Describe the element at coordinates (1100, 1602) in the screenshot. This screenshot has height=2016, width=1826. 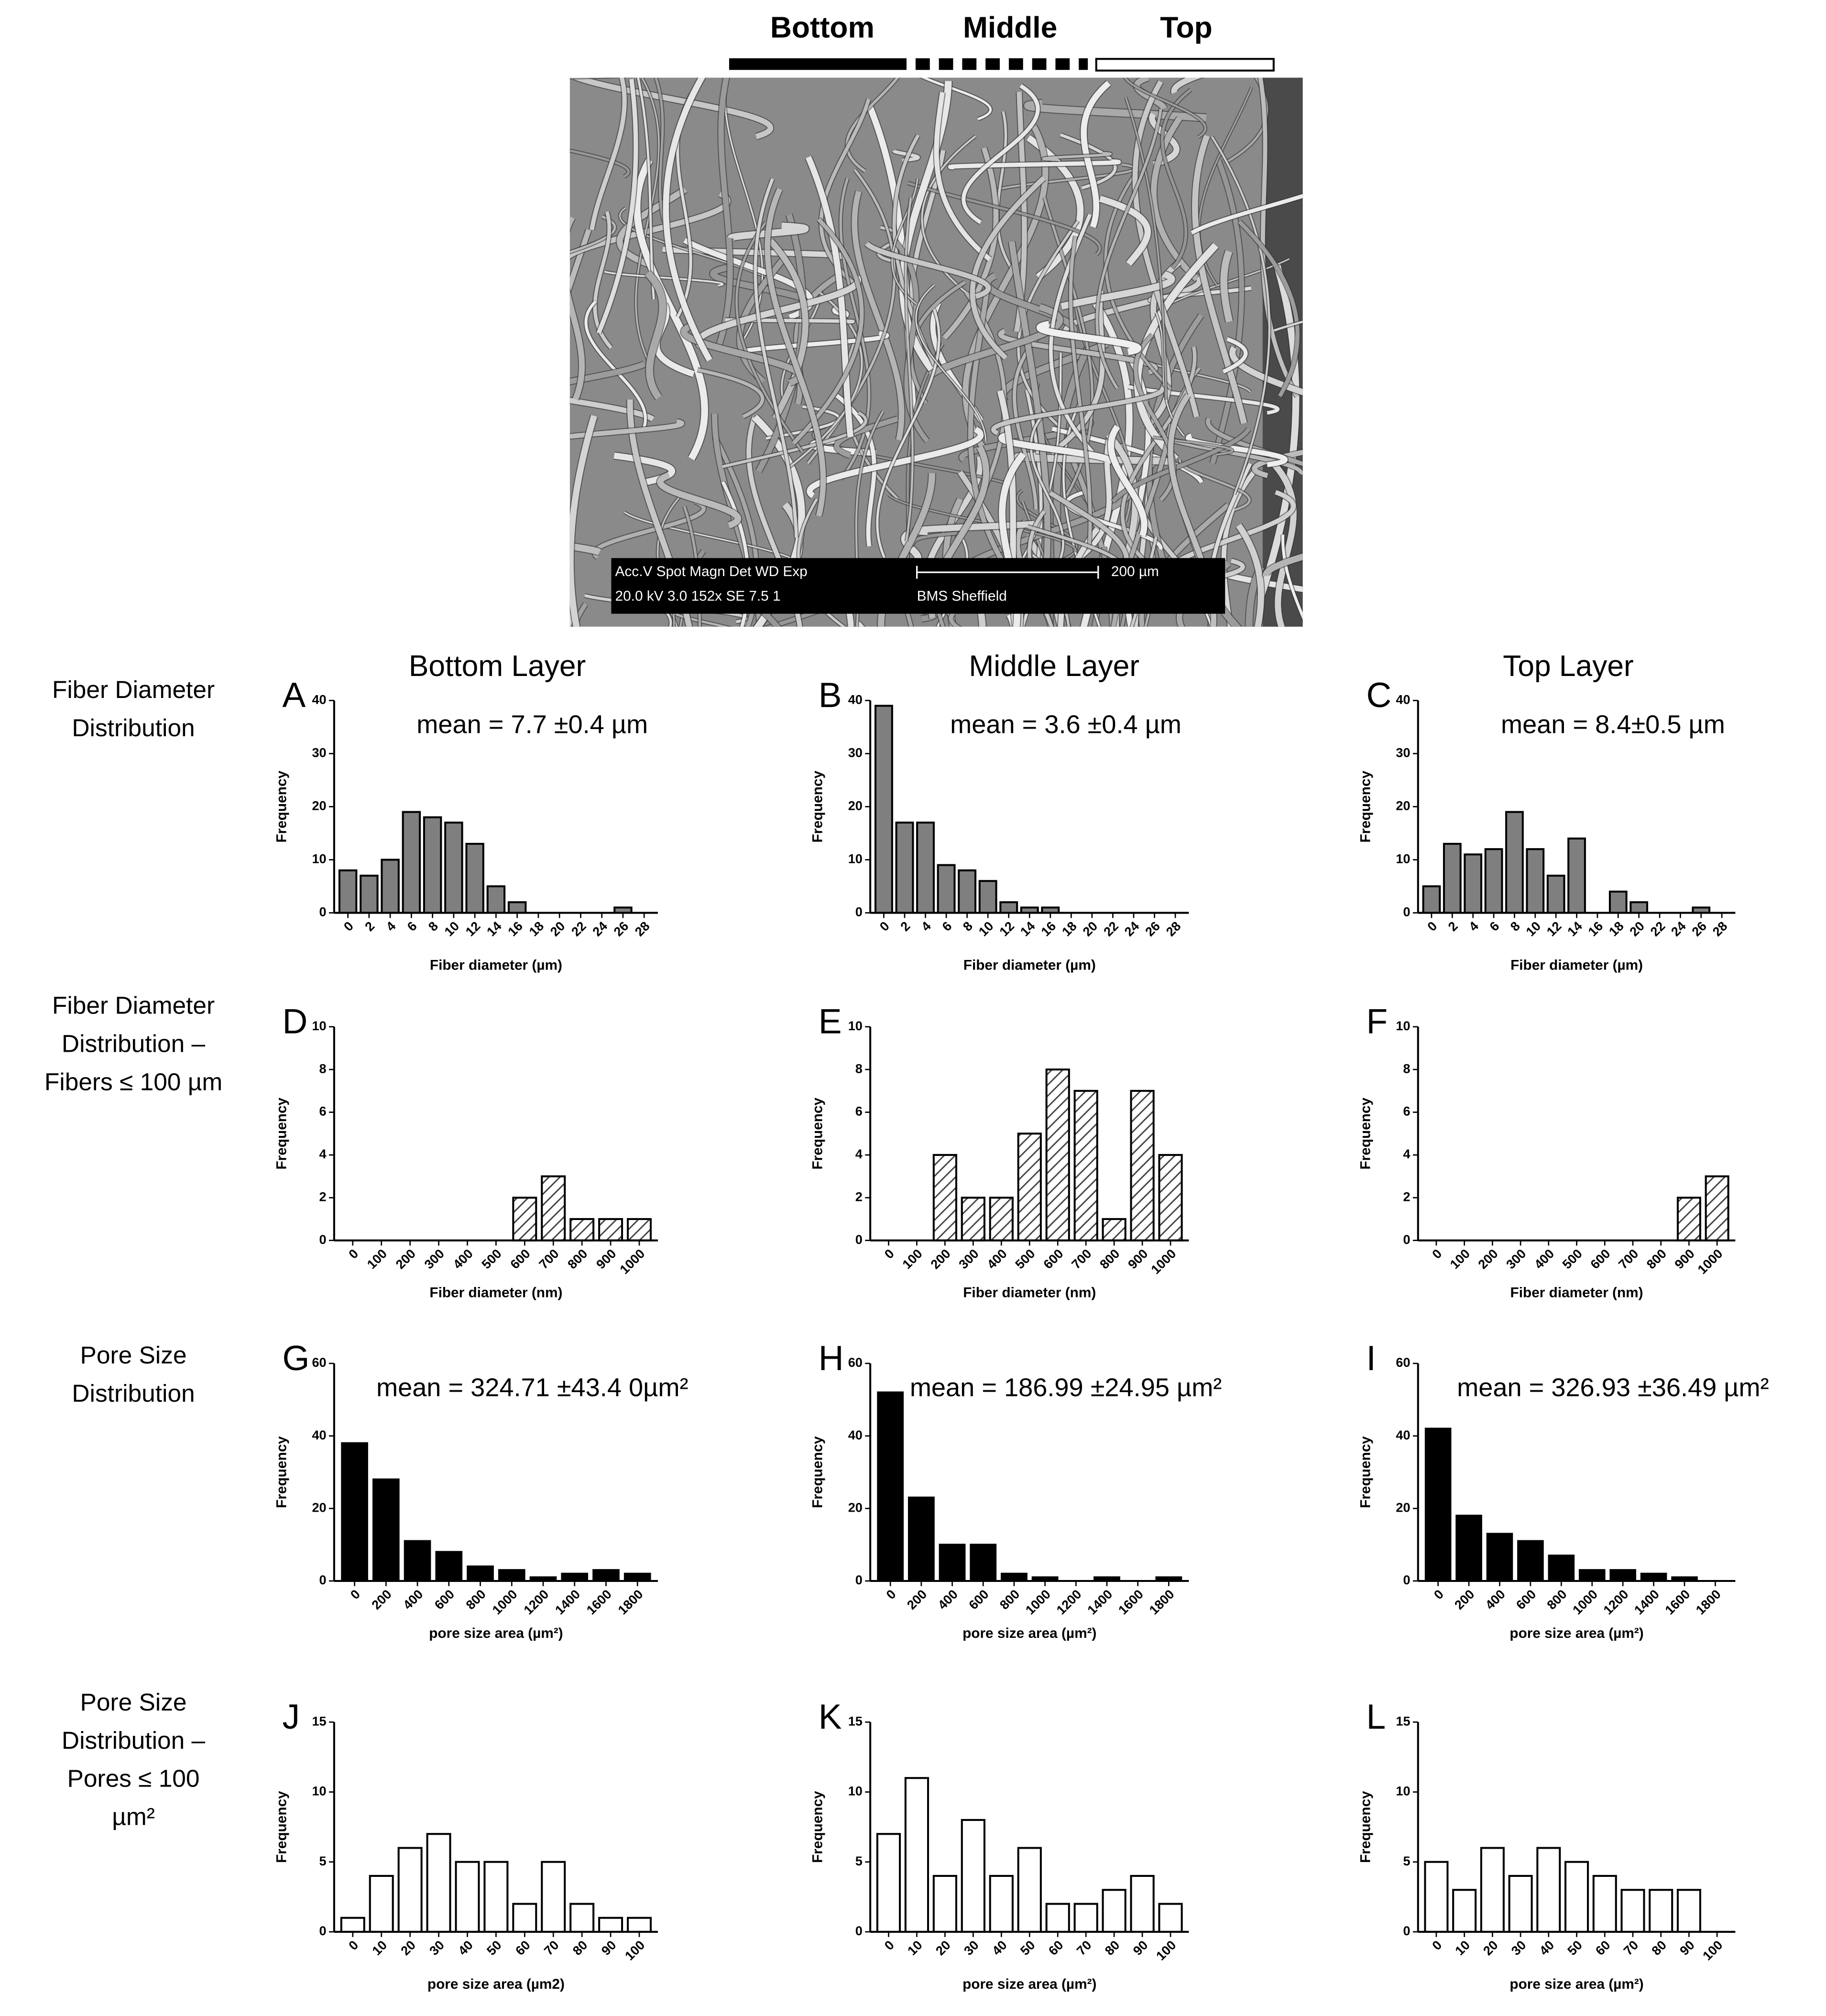
I see `x-tick-label: 1400` at that location.